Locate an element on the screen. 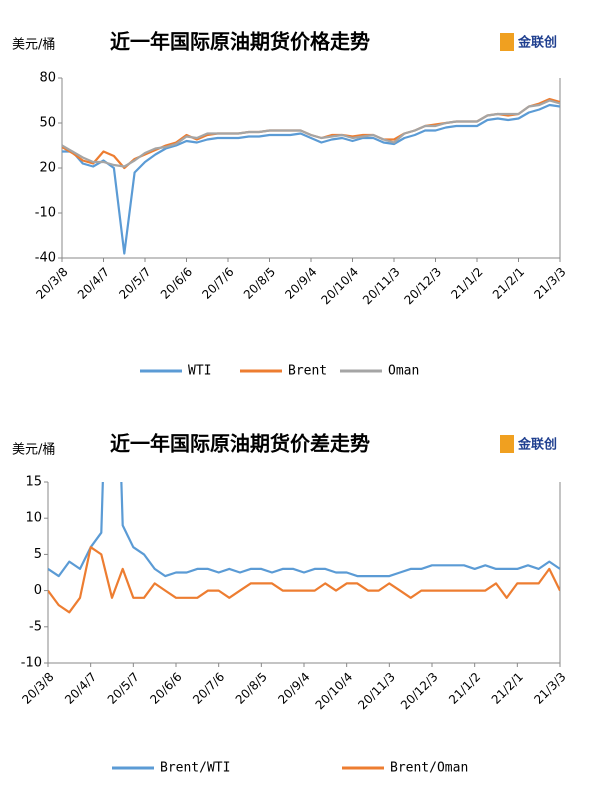  y-tick-label: 80 is located at coordinates (47, 78).